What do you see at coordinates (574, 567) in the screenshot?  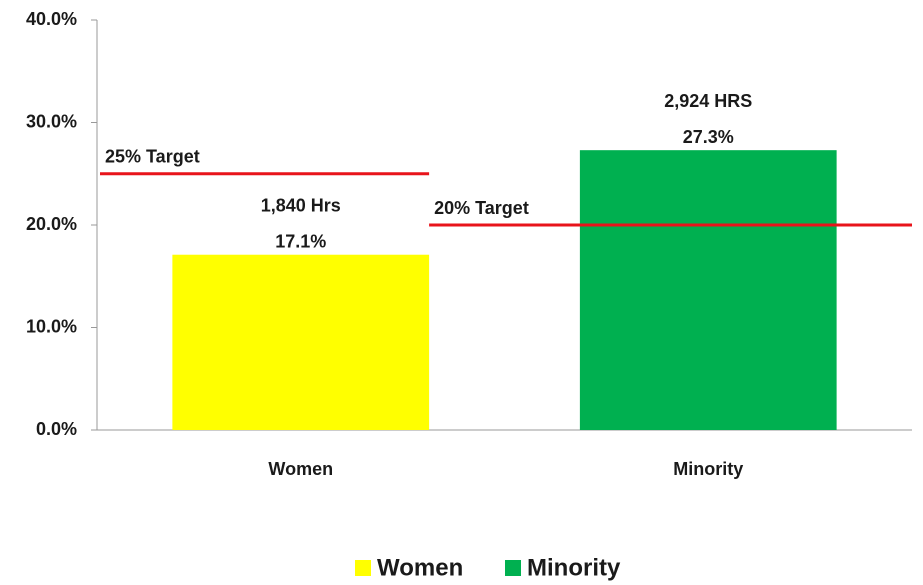 I see `legend-label: Minority` at bounding box center [574, 567].